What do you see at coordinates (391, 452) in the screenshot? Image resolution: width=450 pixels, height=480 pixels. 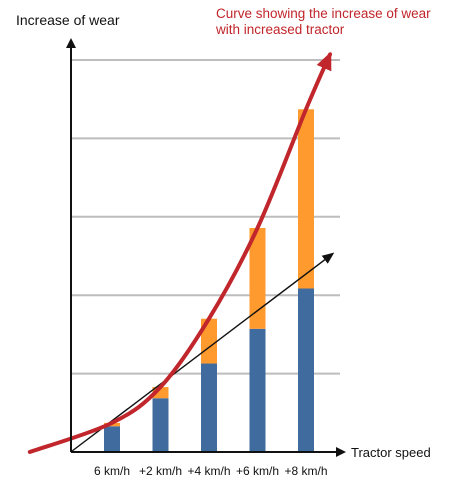 I see `x-axis-title: Tractor speed` at bounding box center [391, 452].